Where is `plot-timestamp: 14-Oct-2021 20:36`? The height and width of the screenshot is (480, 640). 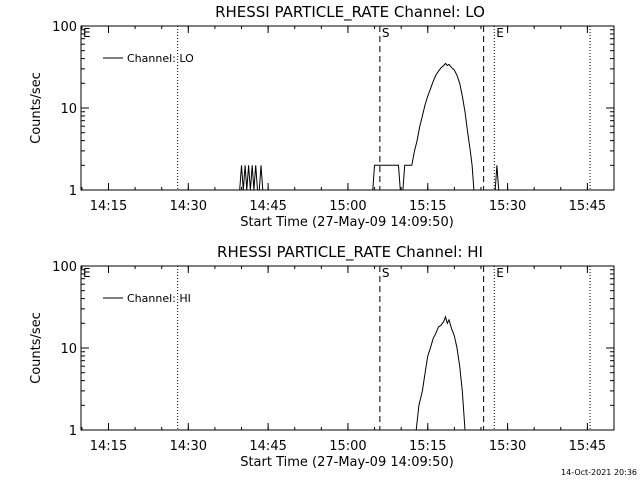
plot-timestamp: 14-Oct-2021 20:36 is located at coordinates (599, 472).